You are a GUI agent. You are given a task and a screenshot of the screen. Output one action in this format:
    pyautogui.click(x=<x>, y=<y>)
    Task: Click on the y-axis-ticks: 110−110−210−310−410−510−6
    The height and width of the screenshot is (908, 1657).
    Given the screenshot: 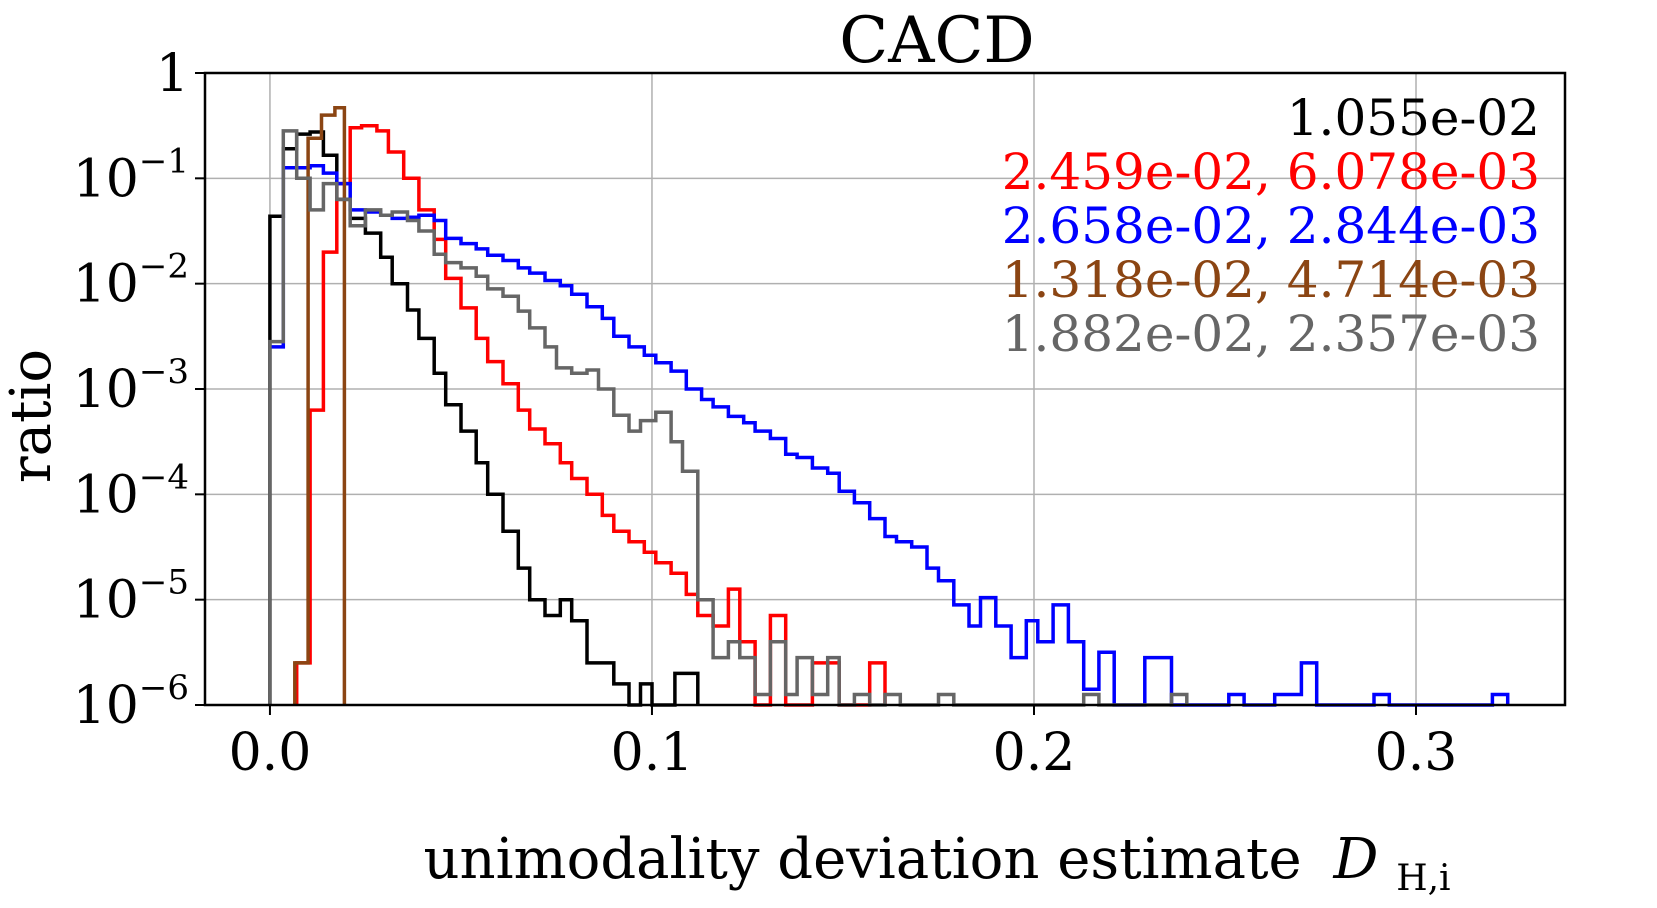 What is the action you would take?
    pyautogui.click(x=139, y=390)
    